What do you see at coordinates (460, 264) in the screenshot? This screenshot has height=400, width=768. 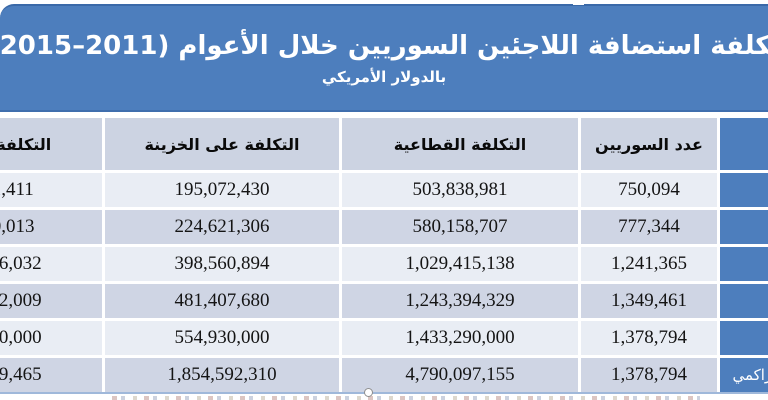 I see `cell-sectoral: 1,029,415,138` at bounding box center [460, 264].